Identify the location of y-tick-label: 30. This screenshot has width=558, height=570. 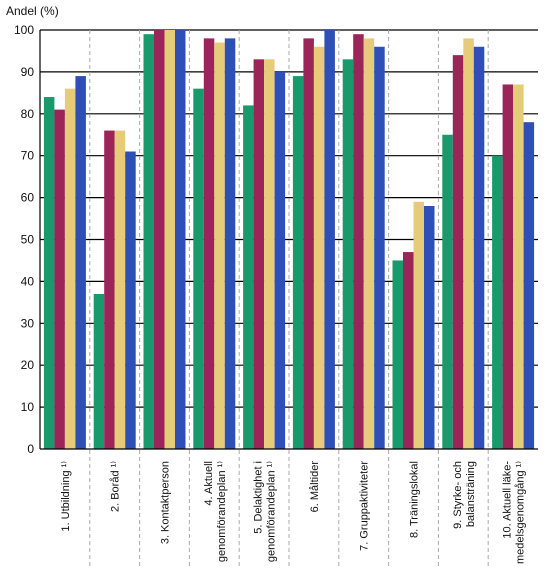
(28, 323).